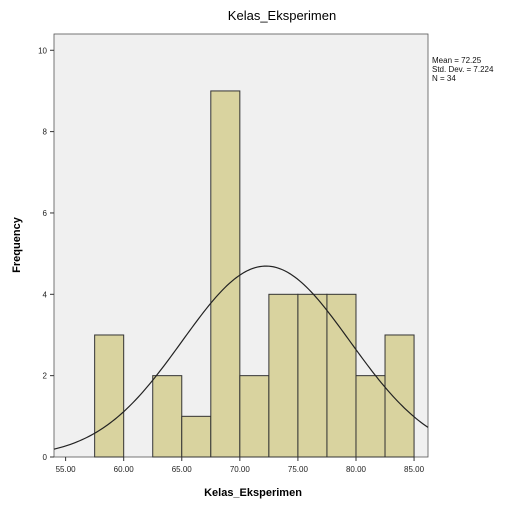 The height and width of the screenshot is (507, 511). Describe the element at coordinates (42, 50) in the screenshot. I see `y-tick-label-5: 10` at that location.